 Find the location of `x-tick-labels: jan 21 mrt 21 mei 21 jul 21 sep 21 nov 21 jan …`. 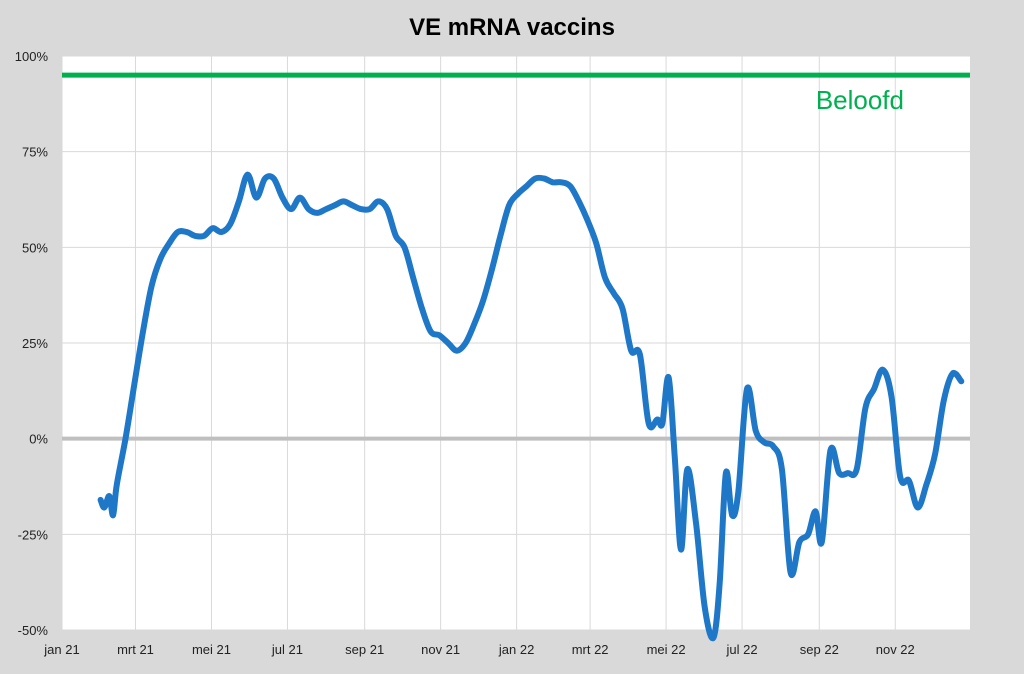

x-tick-labels: jan 21 mrt 21 mei 21 jul 21 sep 21 nov 21 jan … is located at coordinates (479, 649).